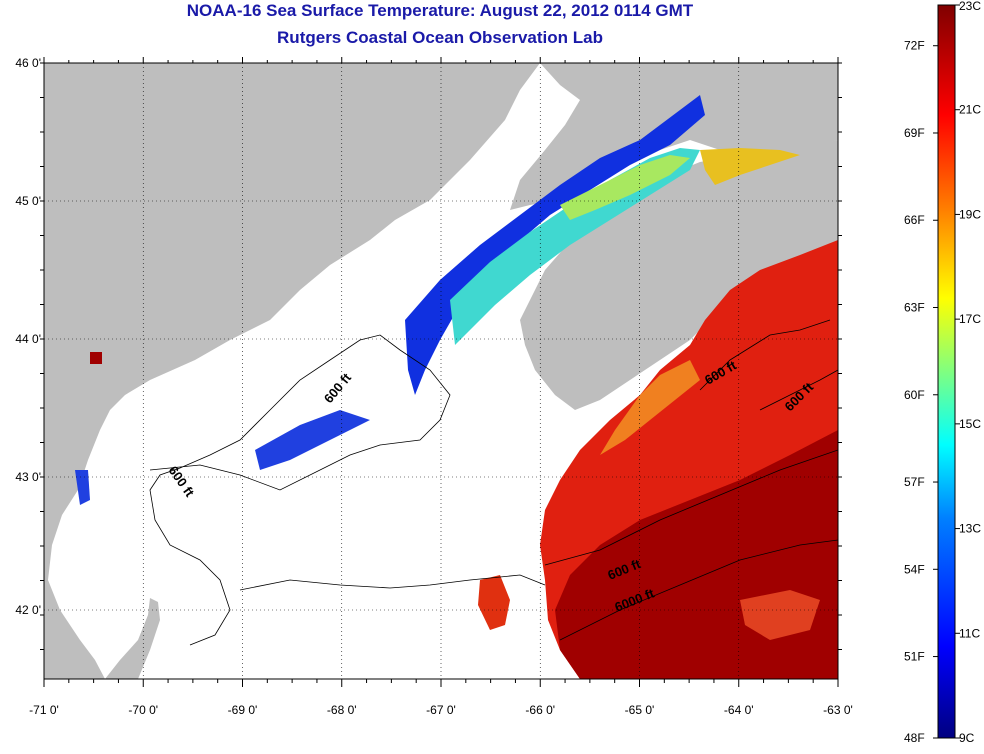  I want to click on contour-600ft-shelf, so click(691, 507).